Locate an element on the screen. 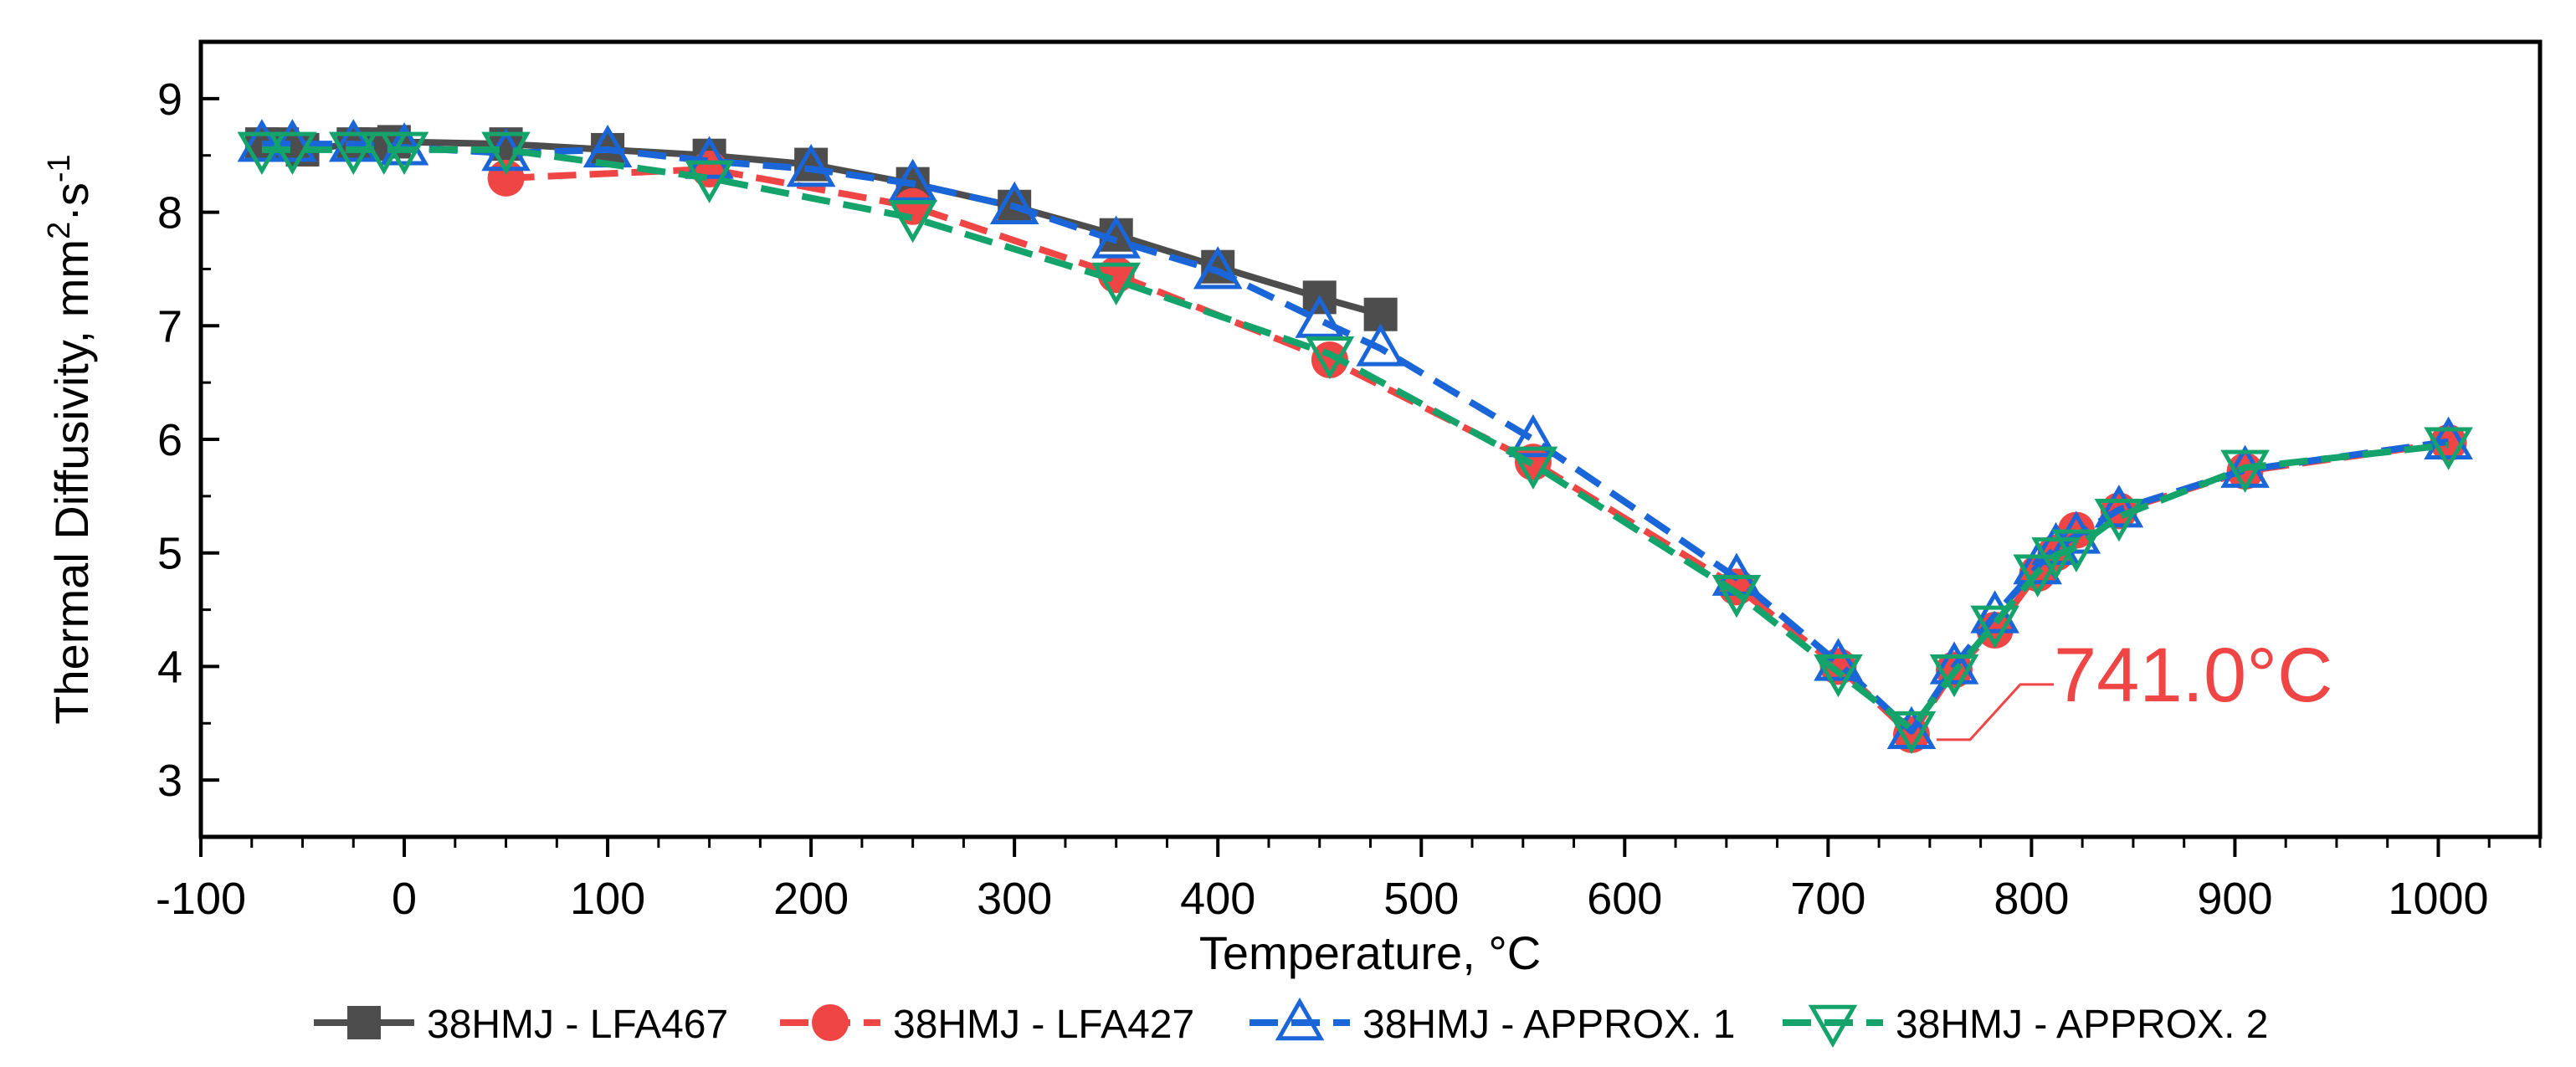  y-axis: 3 4 5 6 7 8 9 is located at coordinates (188, 439).